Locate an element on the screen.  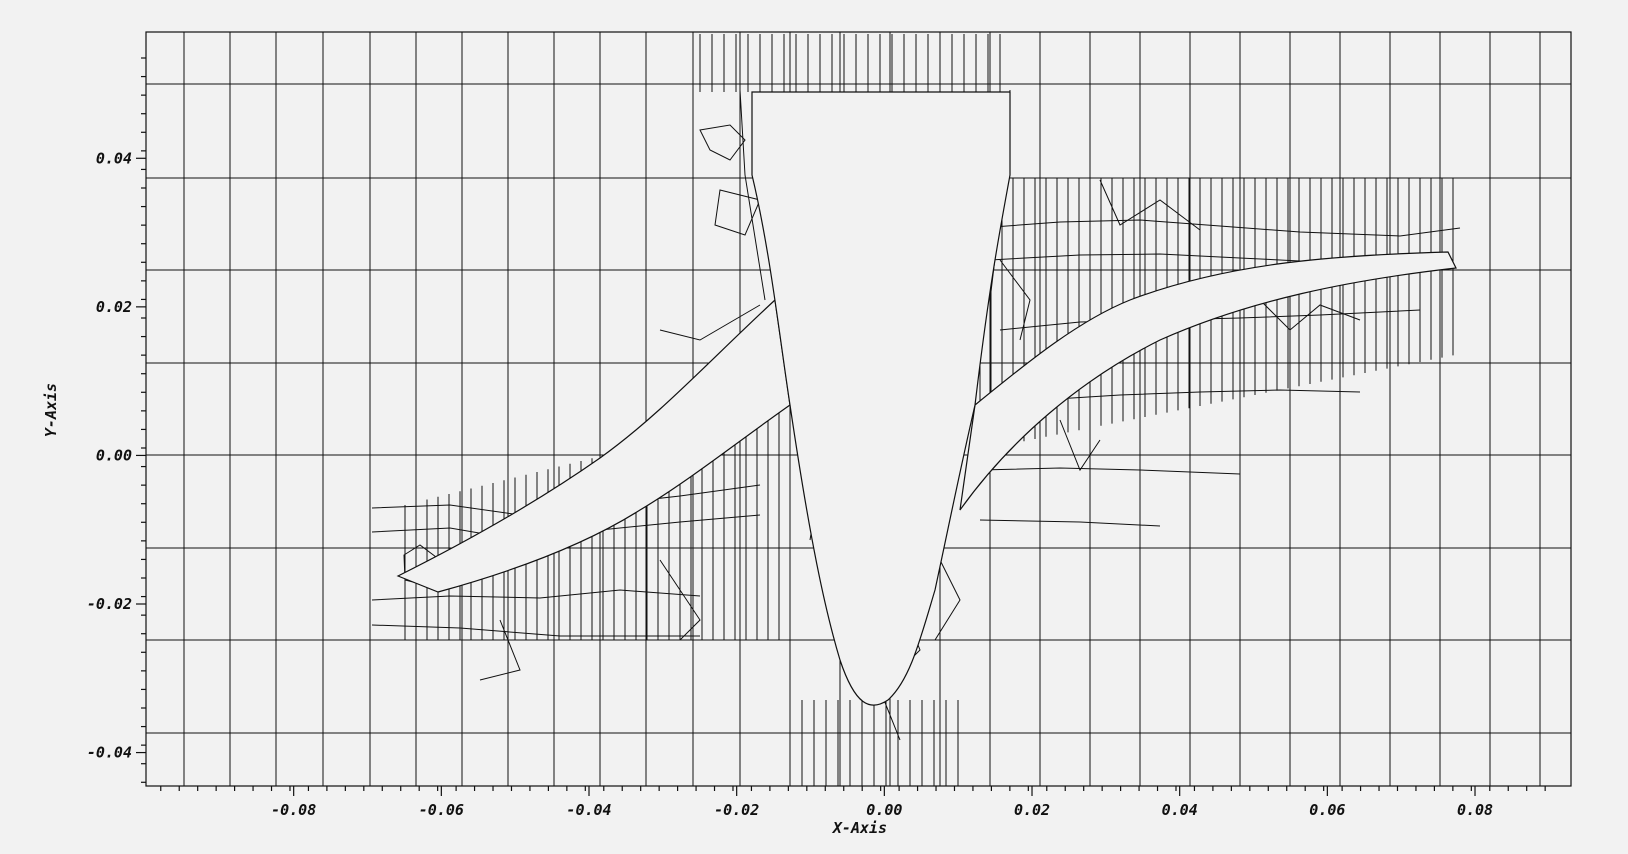
y-tick-labels: -0.04 -0.02 0.00 0.02 0.04 is located at coordinates (109, 455).